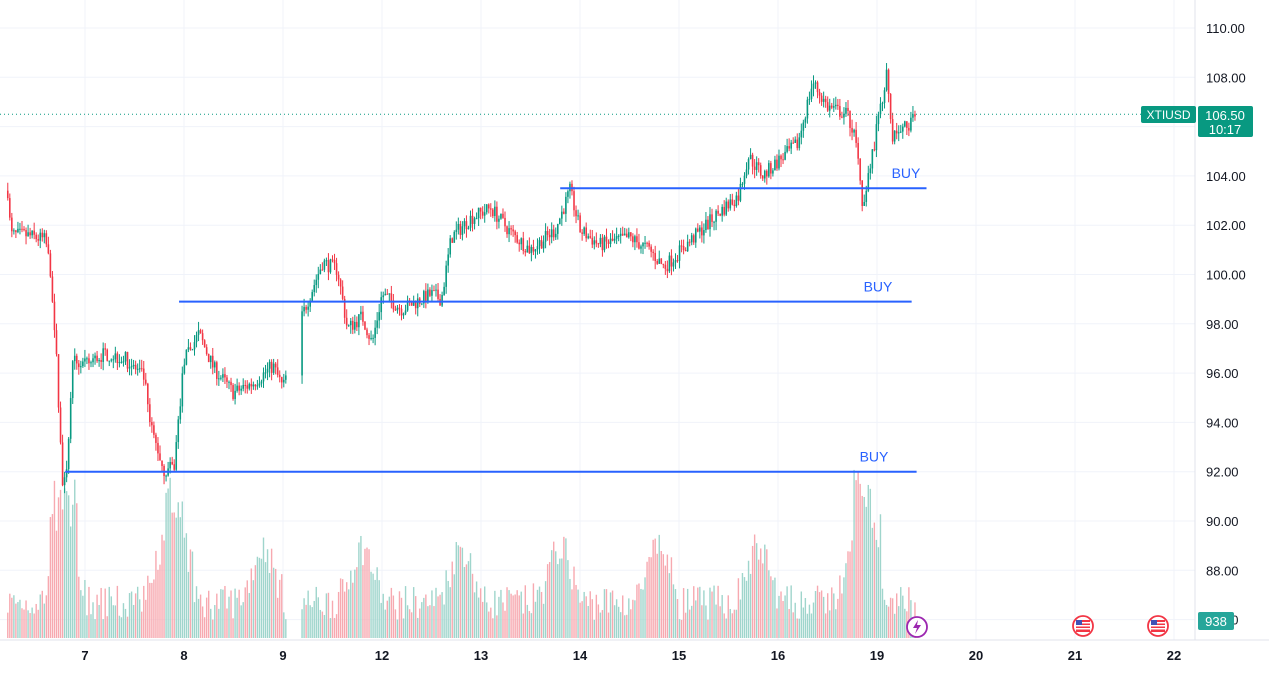 This screenshot has height=679, width=1269. What do you see at coordinates (1226, 176) in the screenshot?
I see `y-tick-label: 104.00` at bounding box center [1226, 176].